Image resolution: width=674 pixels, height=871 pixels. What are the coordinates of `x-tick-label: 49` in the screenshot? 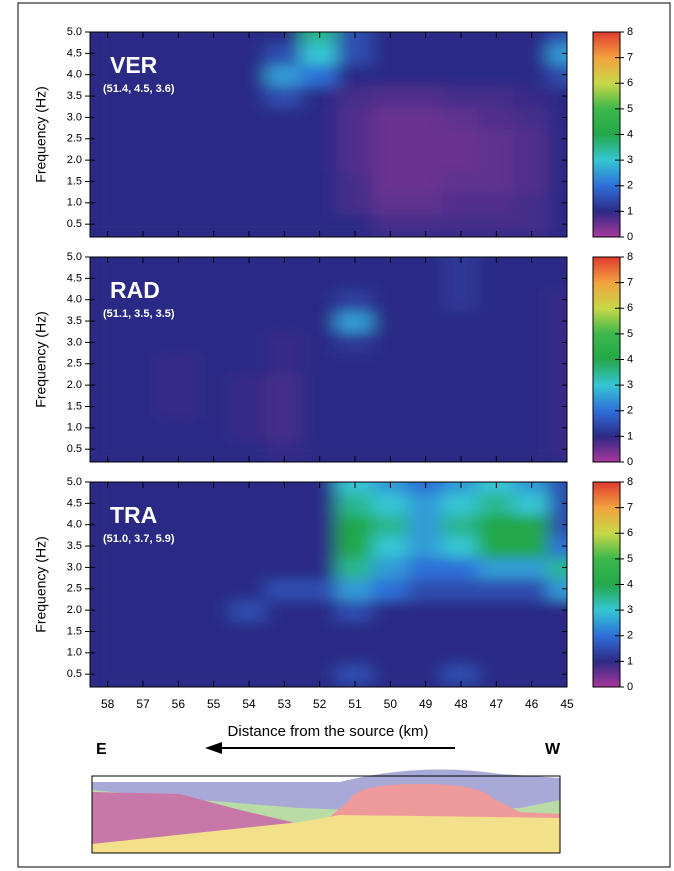 It's located at (426, 704).